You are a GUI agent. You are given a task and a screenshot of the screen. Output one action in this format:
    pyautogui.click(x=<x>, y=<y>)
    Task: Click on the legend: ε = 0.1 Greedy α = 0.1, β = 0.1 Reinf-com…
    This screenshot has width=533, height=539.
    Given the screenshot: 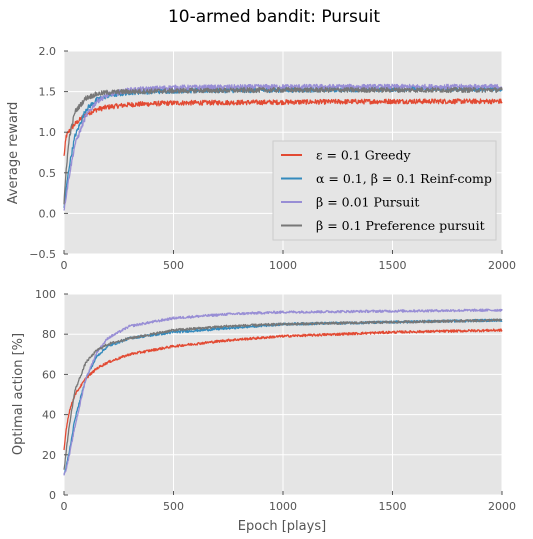 What is the action you would take?
    pyautogui.click(x=384, y=190)
    